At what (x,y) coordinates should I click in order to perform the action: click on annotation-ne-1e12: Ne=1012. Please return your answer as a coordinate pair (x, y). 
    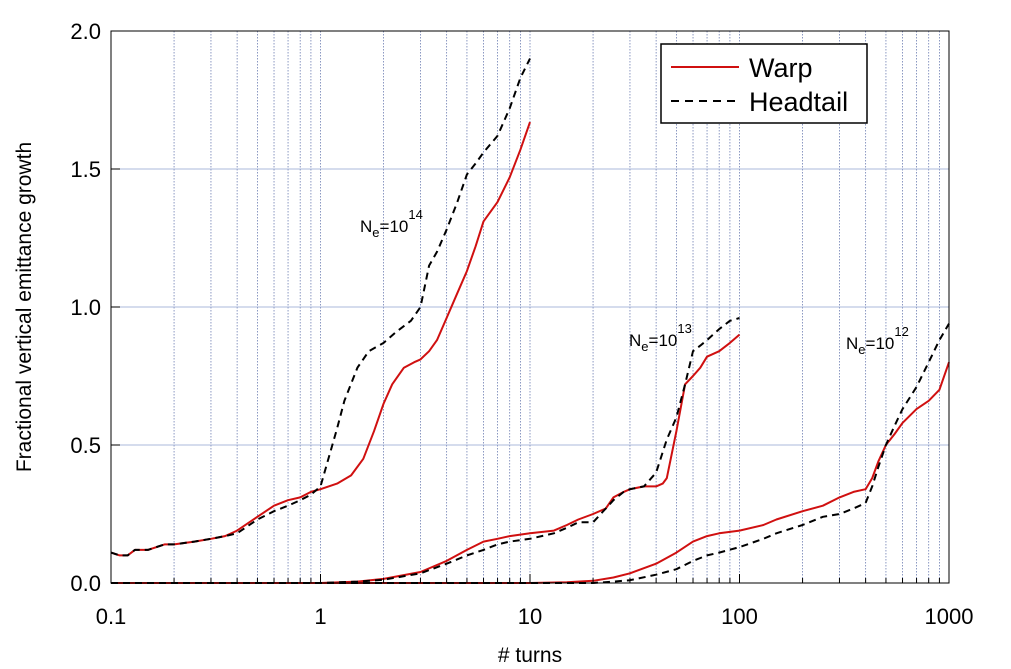
    Looking at the image, I should click on (877, 340).